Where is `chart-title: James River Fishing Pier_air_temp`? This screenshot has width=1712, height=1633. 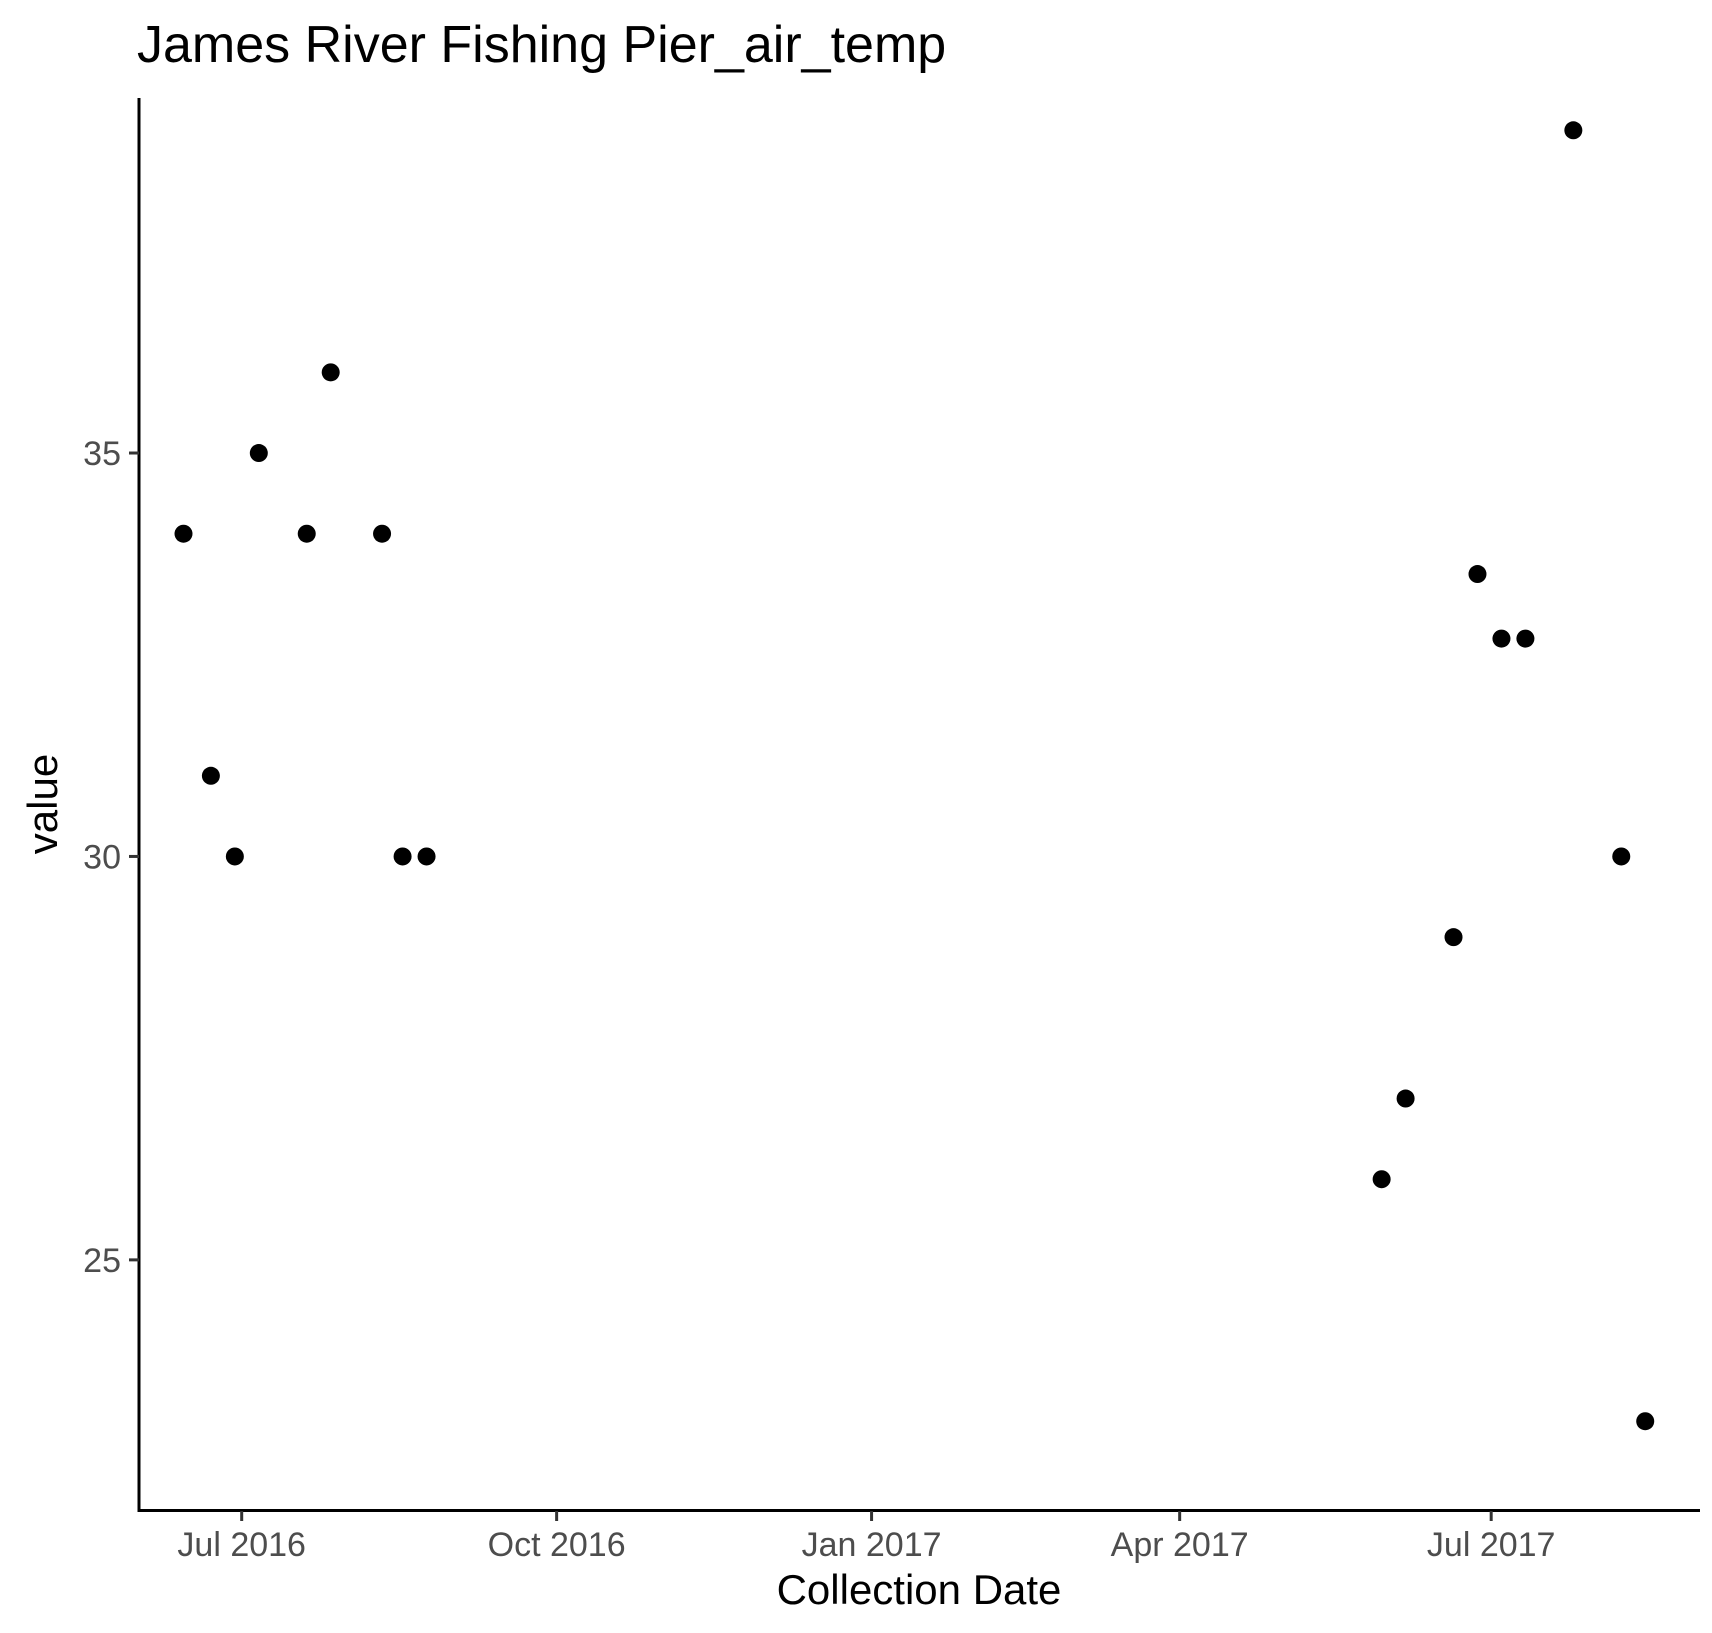
chart-title: James River Fishing Pier_air_temp is located at coordinates (541, 45).